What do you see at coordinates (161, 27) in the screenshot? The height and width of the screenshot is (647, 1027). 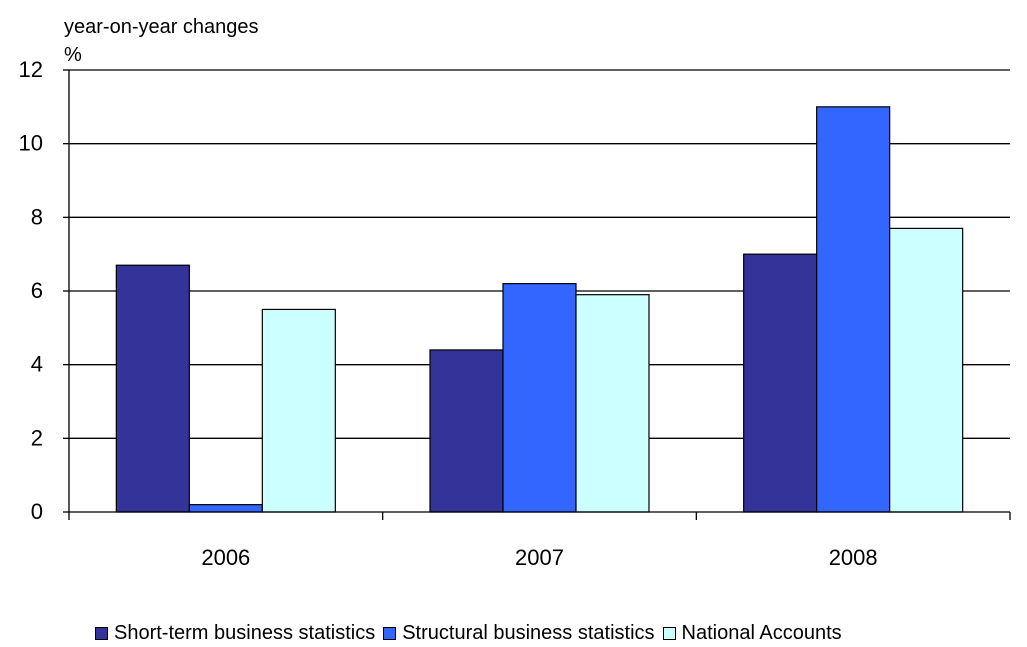 I see `unit-label-line1: year-on-year changes` at bounding box center [161, 27].